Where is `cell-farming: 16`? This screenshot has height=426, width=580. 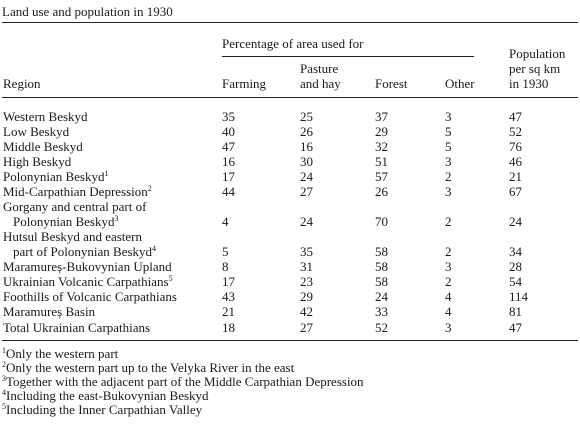 cell-farming: 16 is located at coordinates (228, 161).